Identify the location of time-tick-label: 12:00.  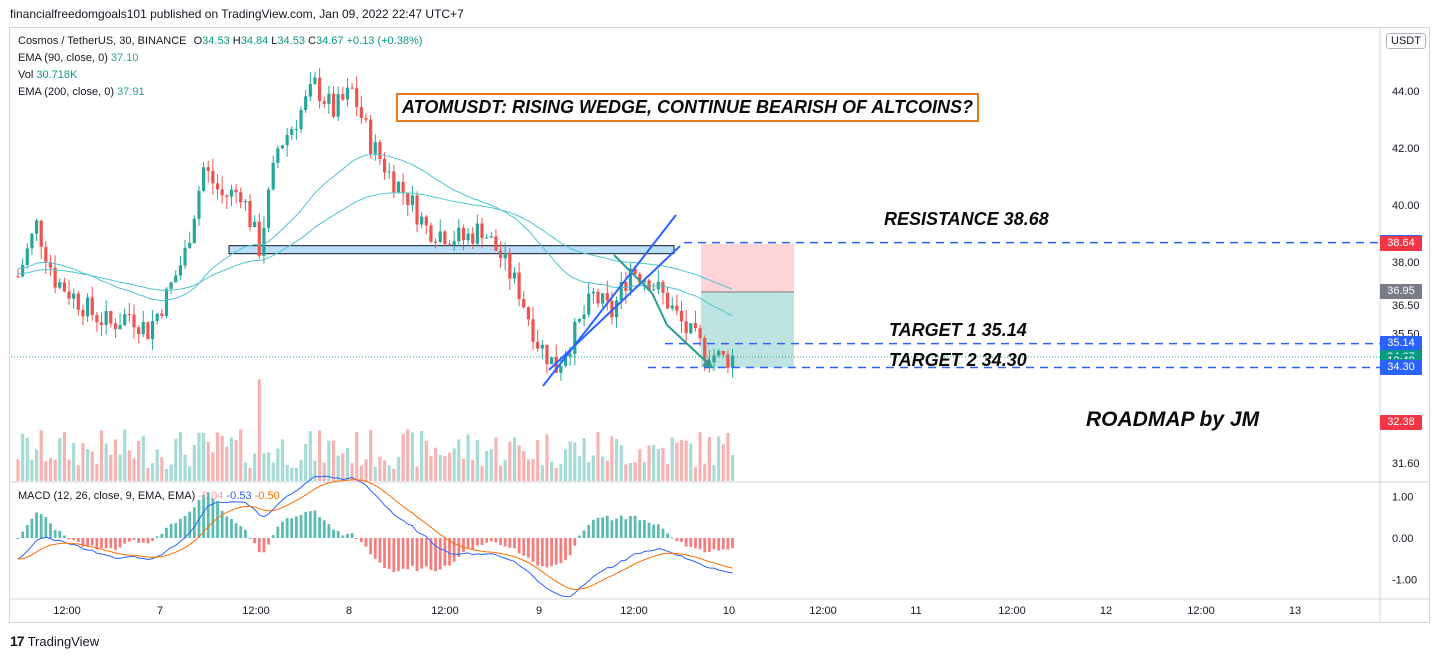
(1012, 611).